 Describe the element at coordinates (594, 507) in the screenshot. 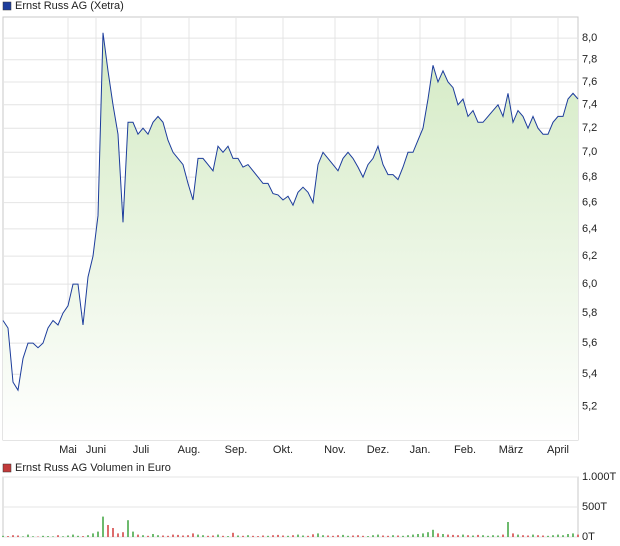

I see `y-tick-label: 500T` at that location.